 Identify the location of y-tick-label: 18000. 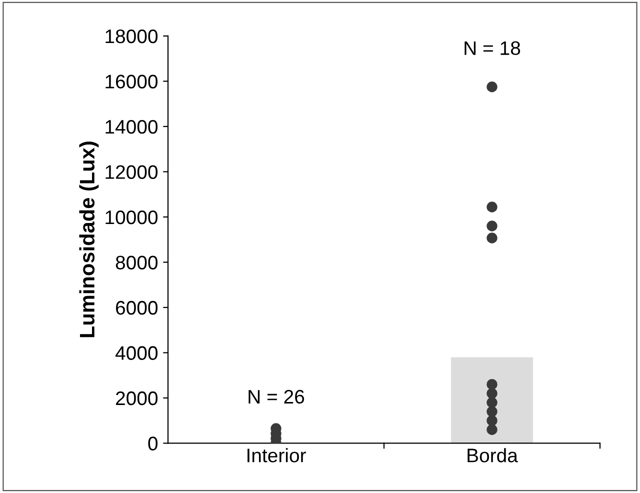
(132, 36).